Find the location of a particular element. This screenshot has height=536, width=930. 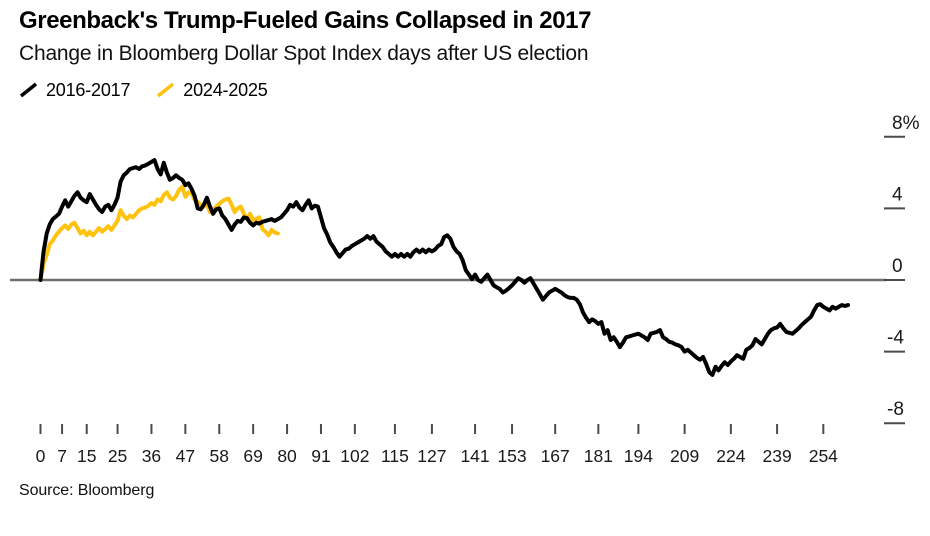

x-tick-label: 127 is located at coordinates (431, 456).